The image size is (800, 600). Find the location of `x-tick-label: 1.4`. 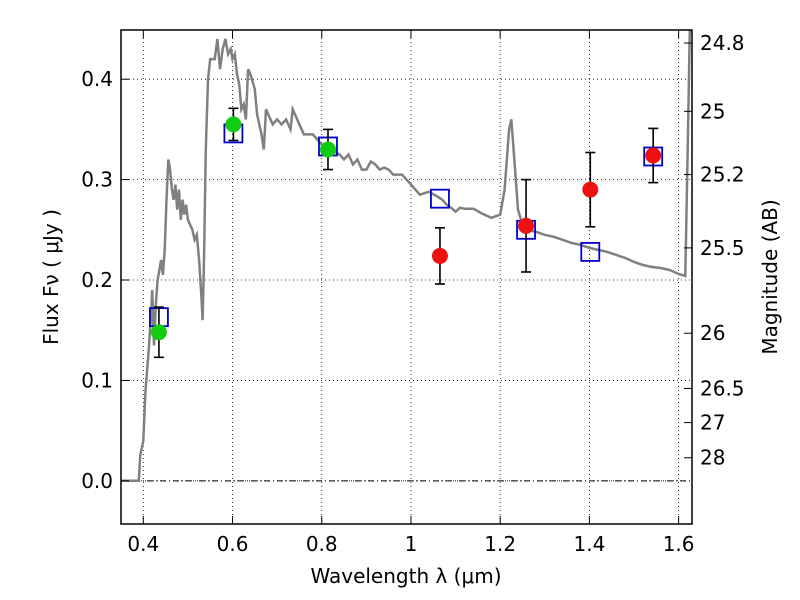

x-tick-label: 1.4 is located at coordinates (589, 544).